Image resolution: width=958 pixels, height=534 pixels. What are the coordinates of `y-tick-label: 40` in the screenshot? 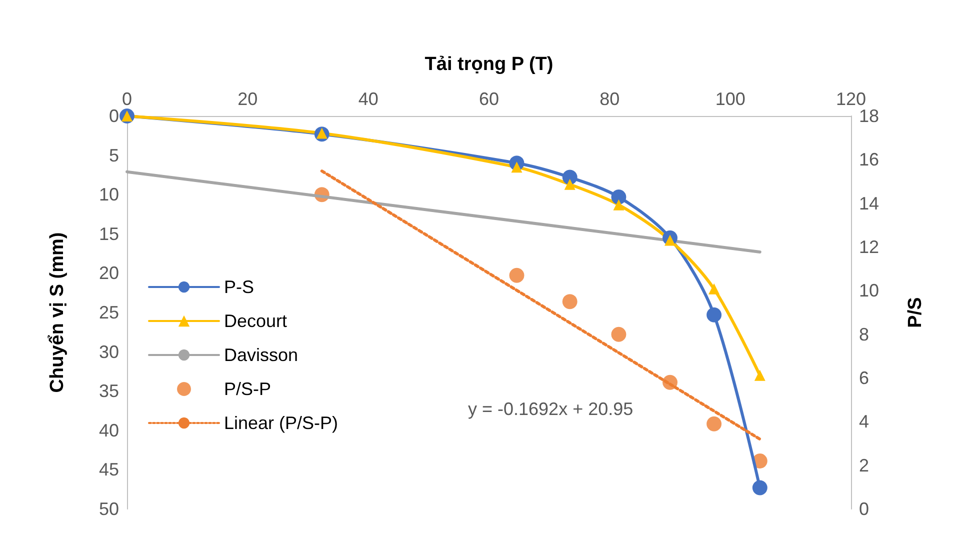 It's located at (108, 430).